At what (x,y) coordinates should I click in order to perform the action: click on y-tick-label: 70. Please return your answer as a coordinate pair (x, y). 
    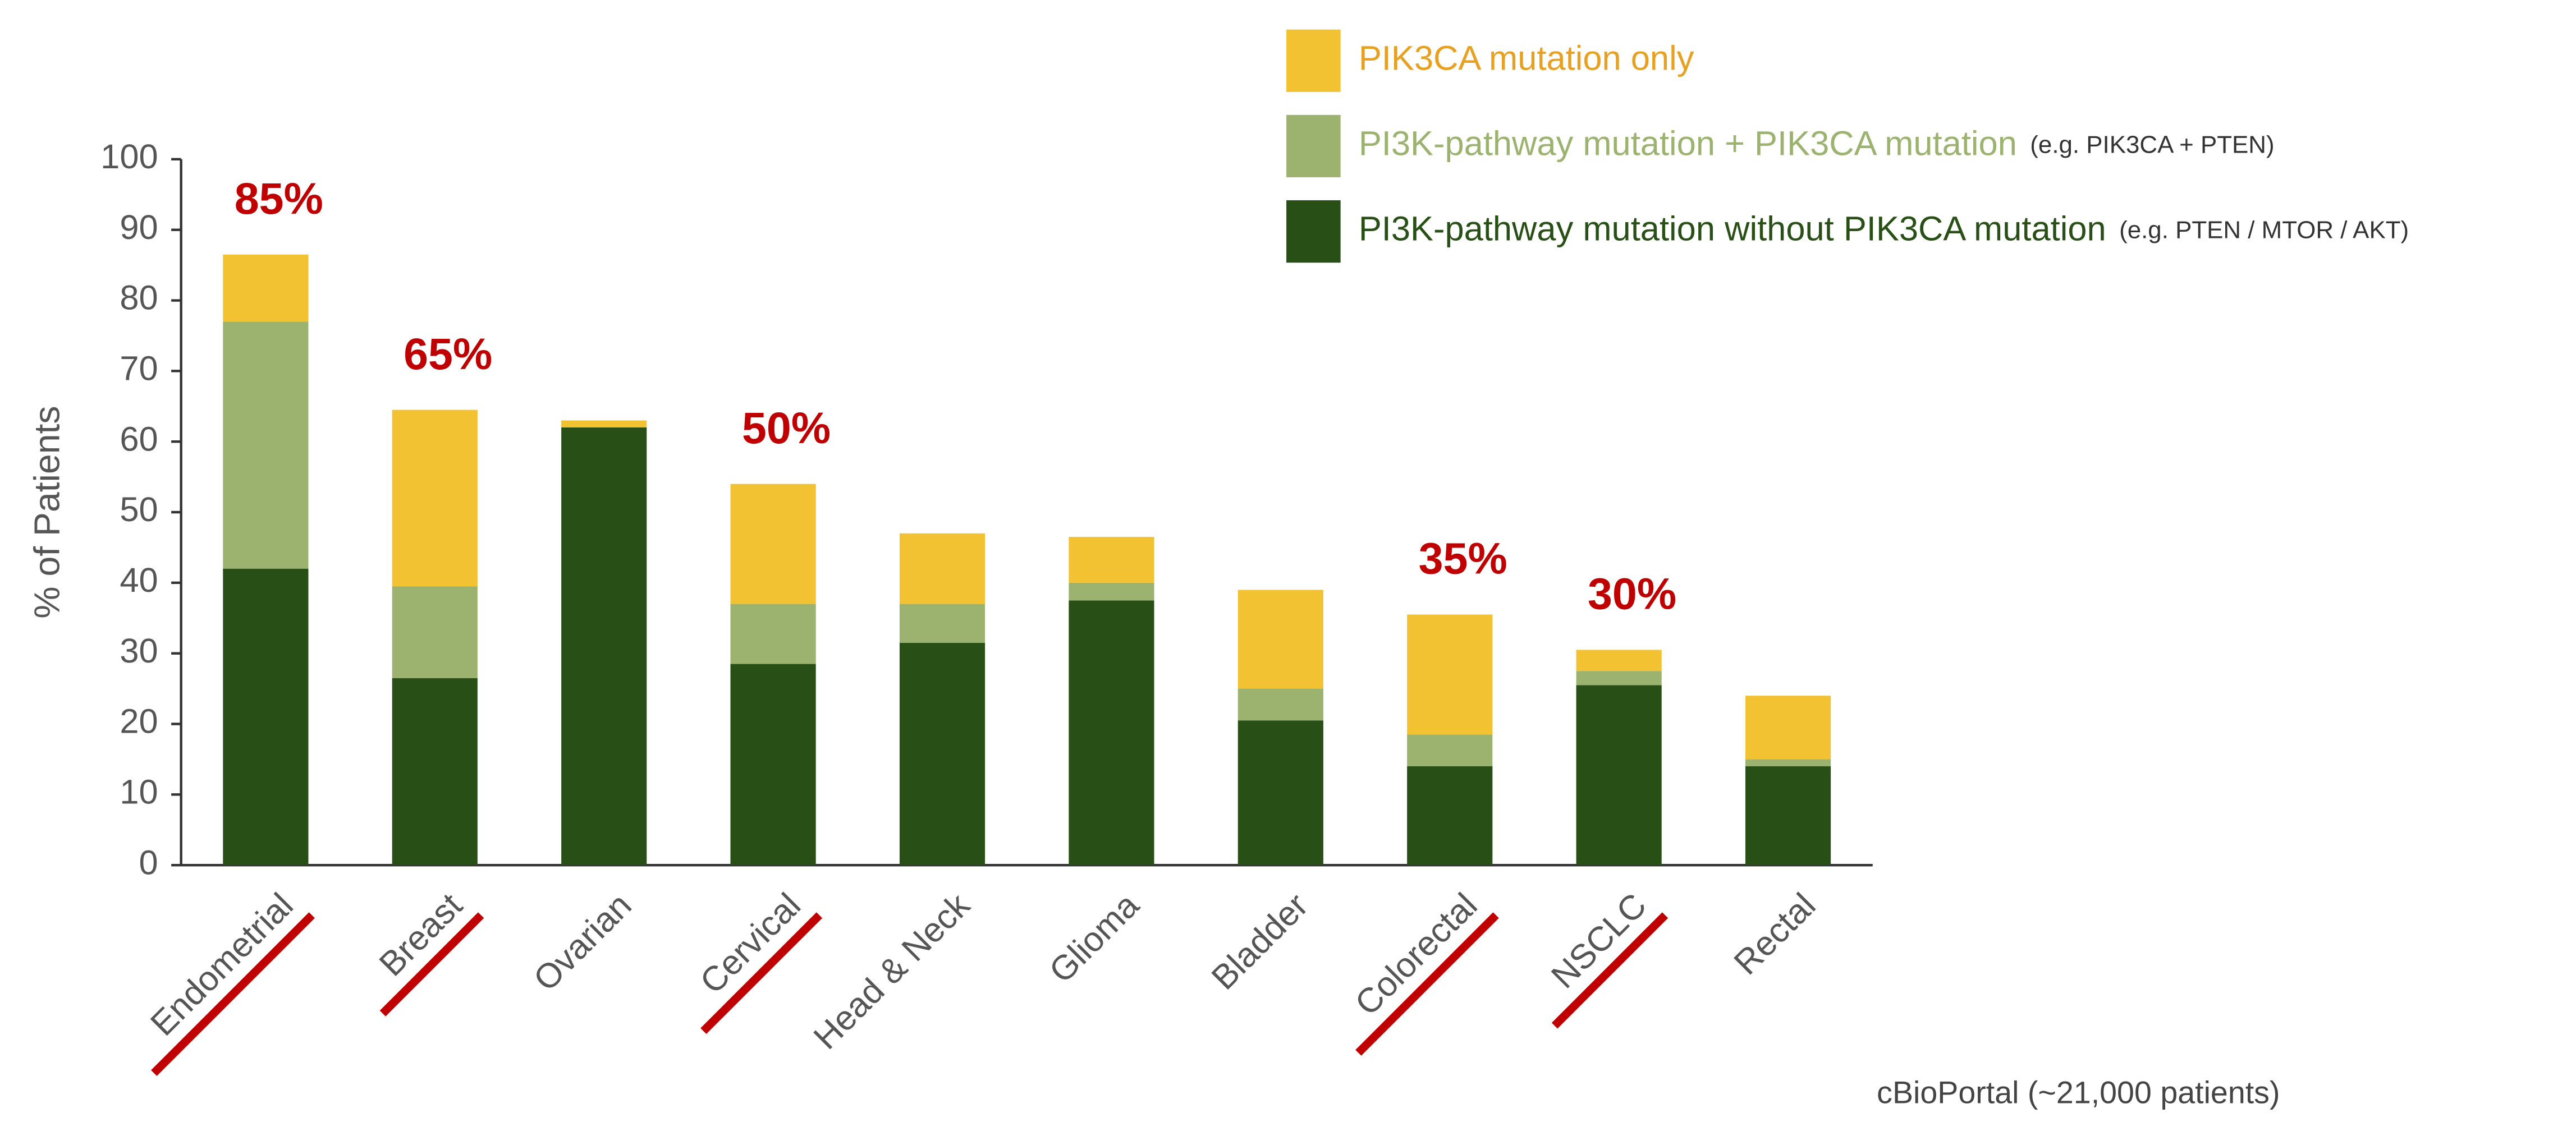
    Looking at the image, I should click on (139, 368).